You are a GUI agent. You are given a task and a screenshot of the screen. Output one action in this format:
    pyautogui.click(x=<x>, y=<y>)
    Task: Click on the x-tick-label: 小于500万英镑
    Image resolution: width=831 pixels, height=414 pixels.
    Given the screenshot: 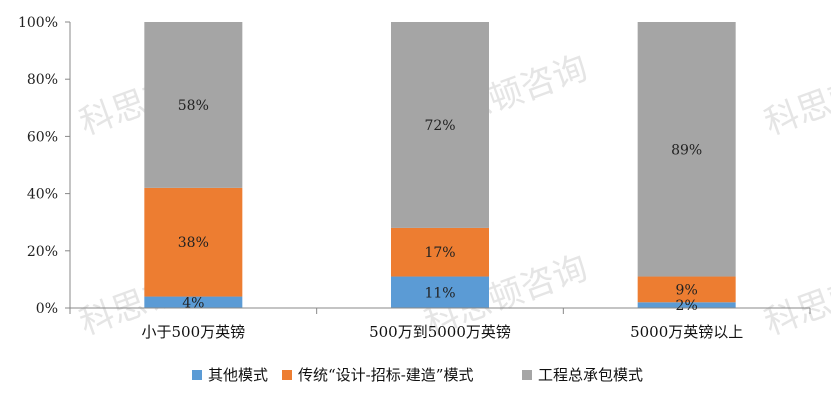 What is the action you would take?
    pyautogui.click(x=194, y=332)
    